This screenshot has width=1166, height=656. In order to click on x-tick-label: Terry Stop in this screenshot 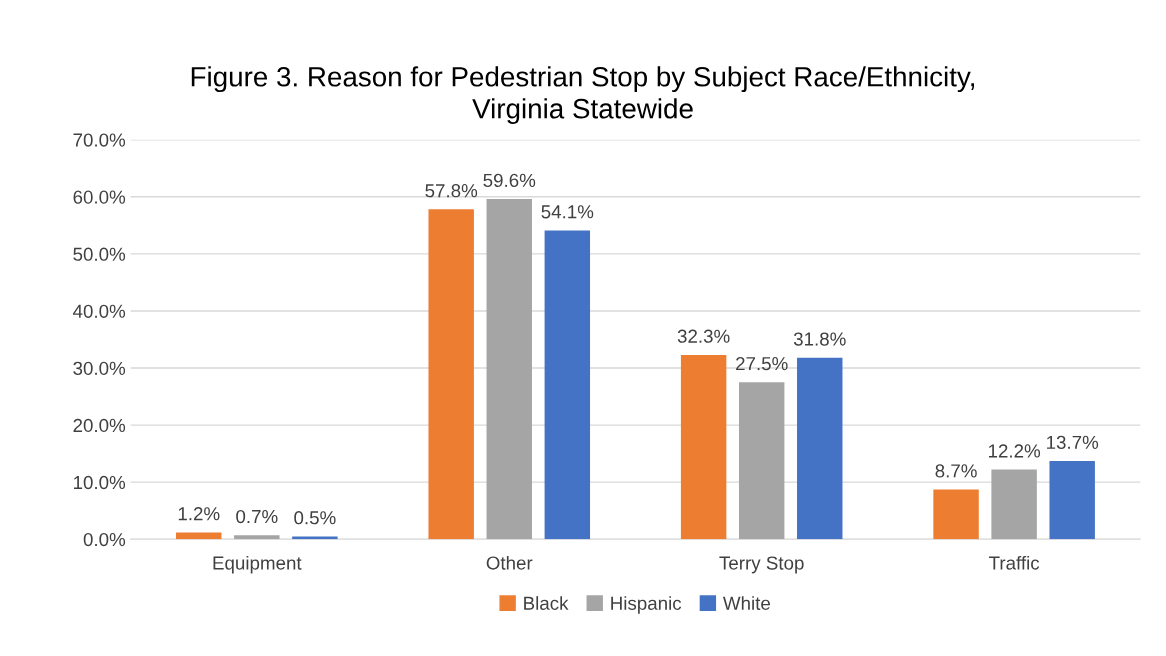, I will do `click(761, 565)`.